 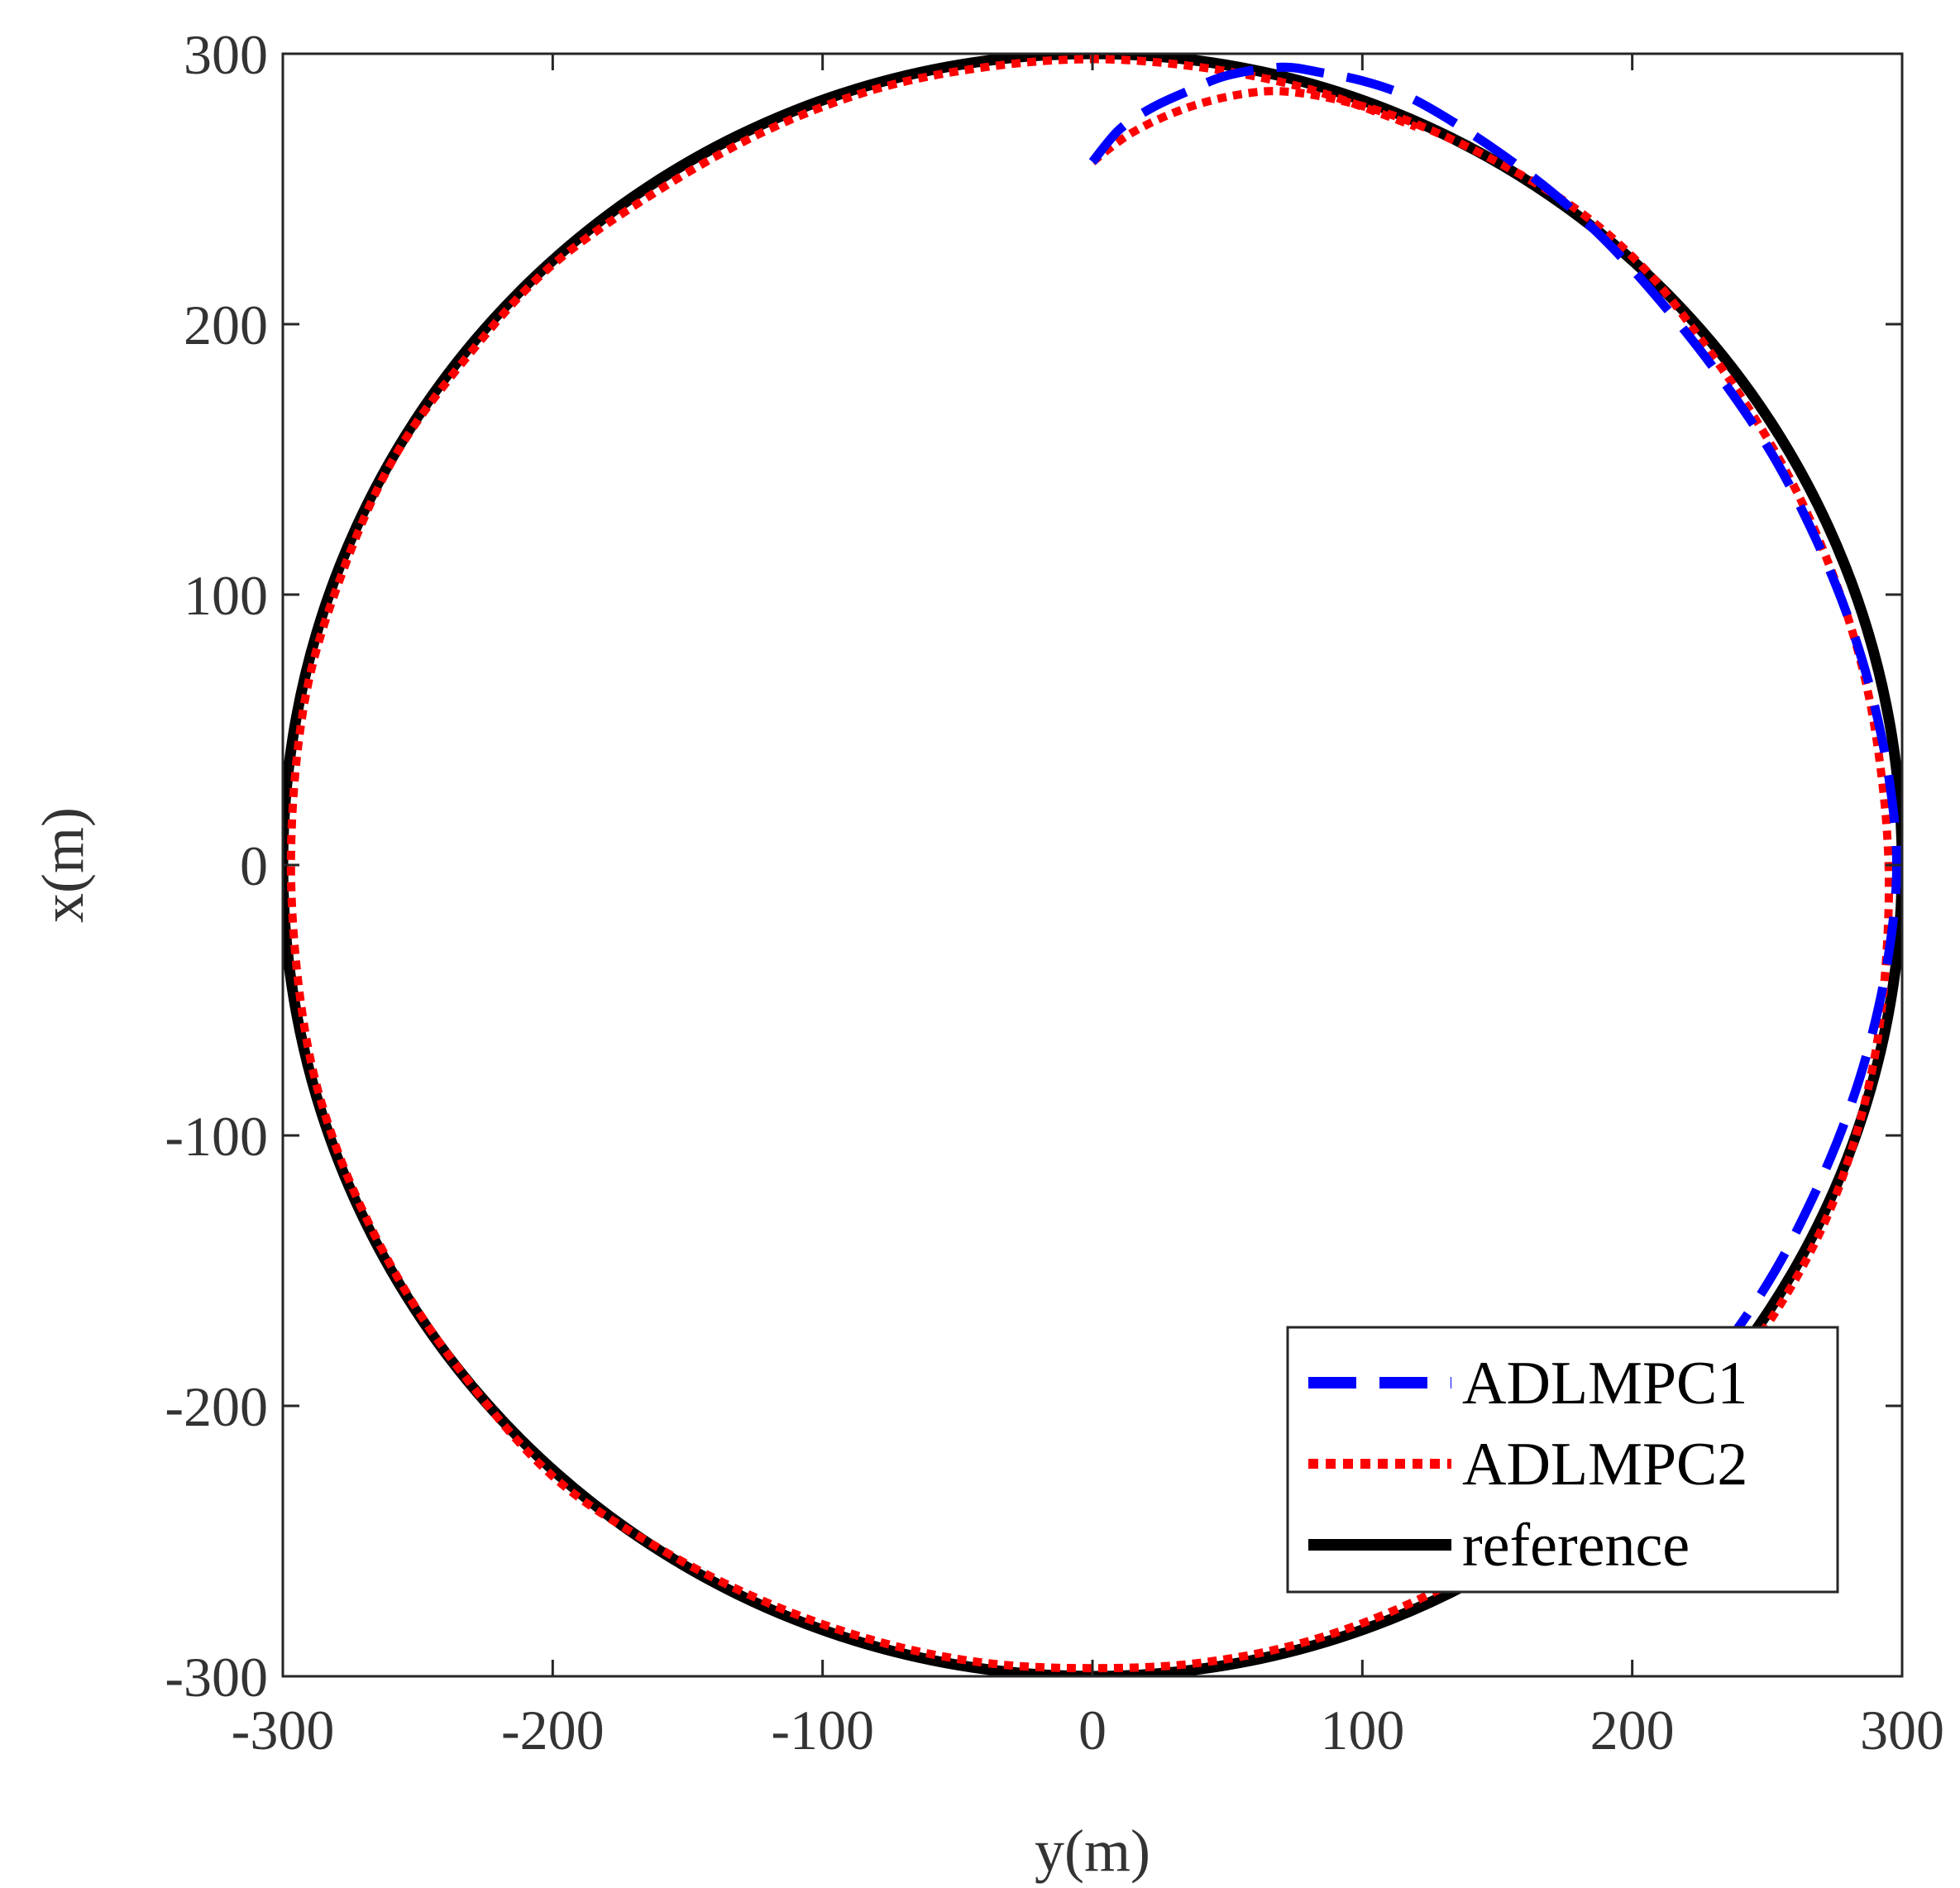 I want to click on legend-label-adlmpc1: ADLMPC1, so click(x=1604, y=1383).